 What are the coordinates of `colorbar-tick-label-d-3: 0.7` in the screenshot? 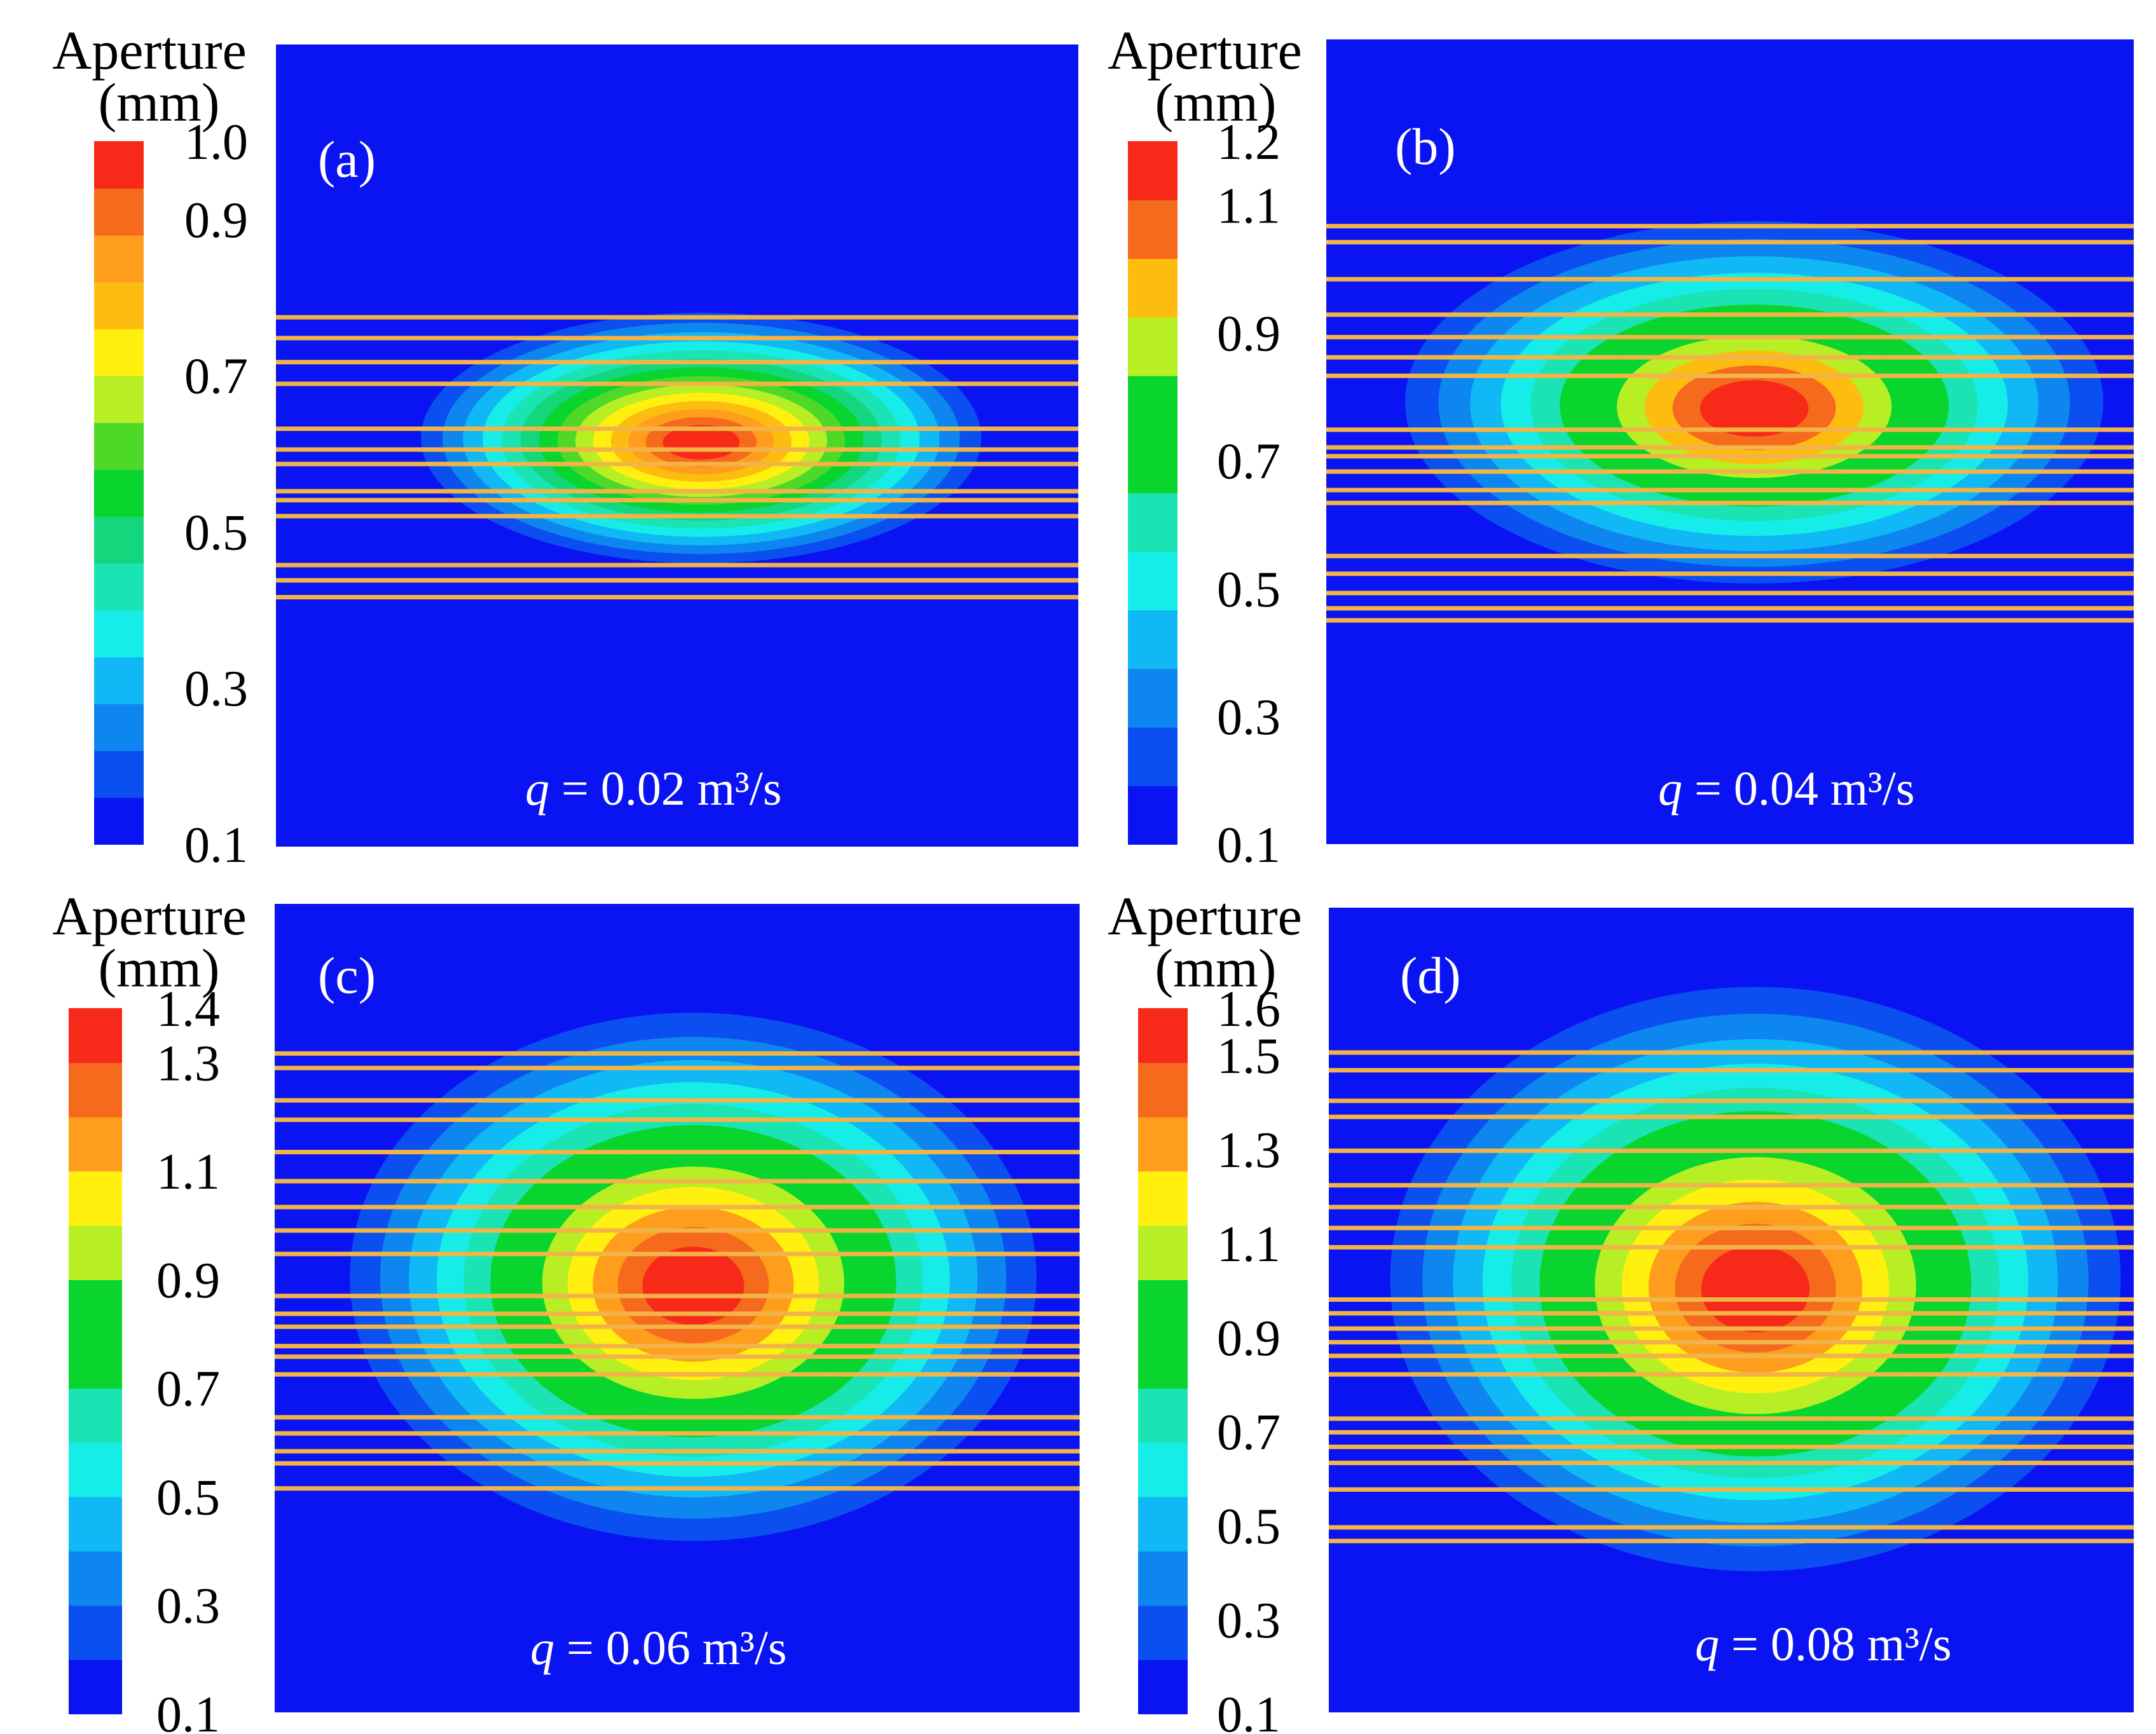 It's located at (1249, 1433).